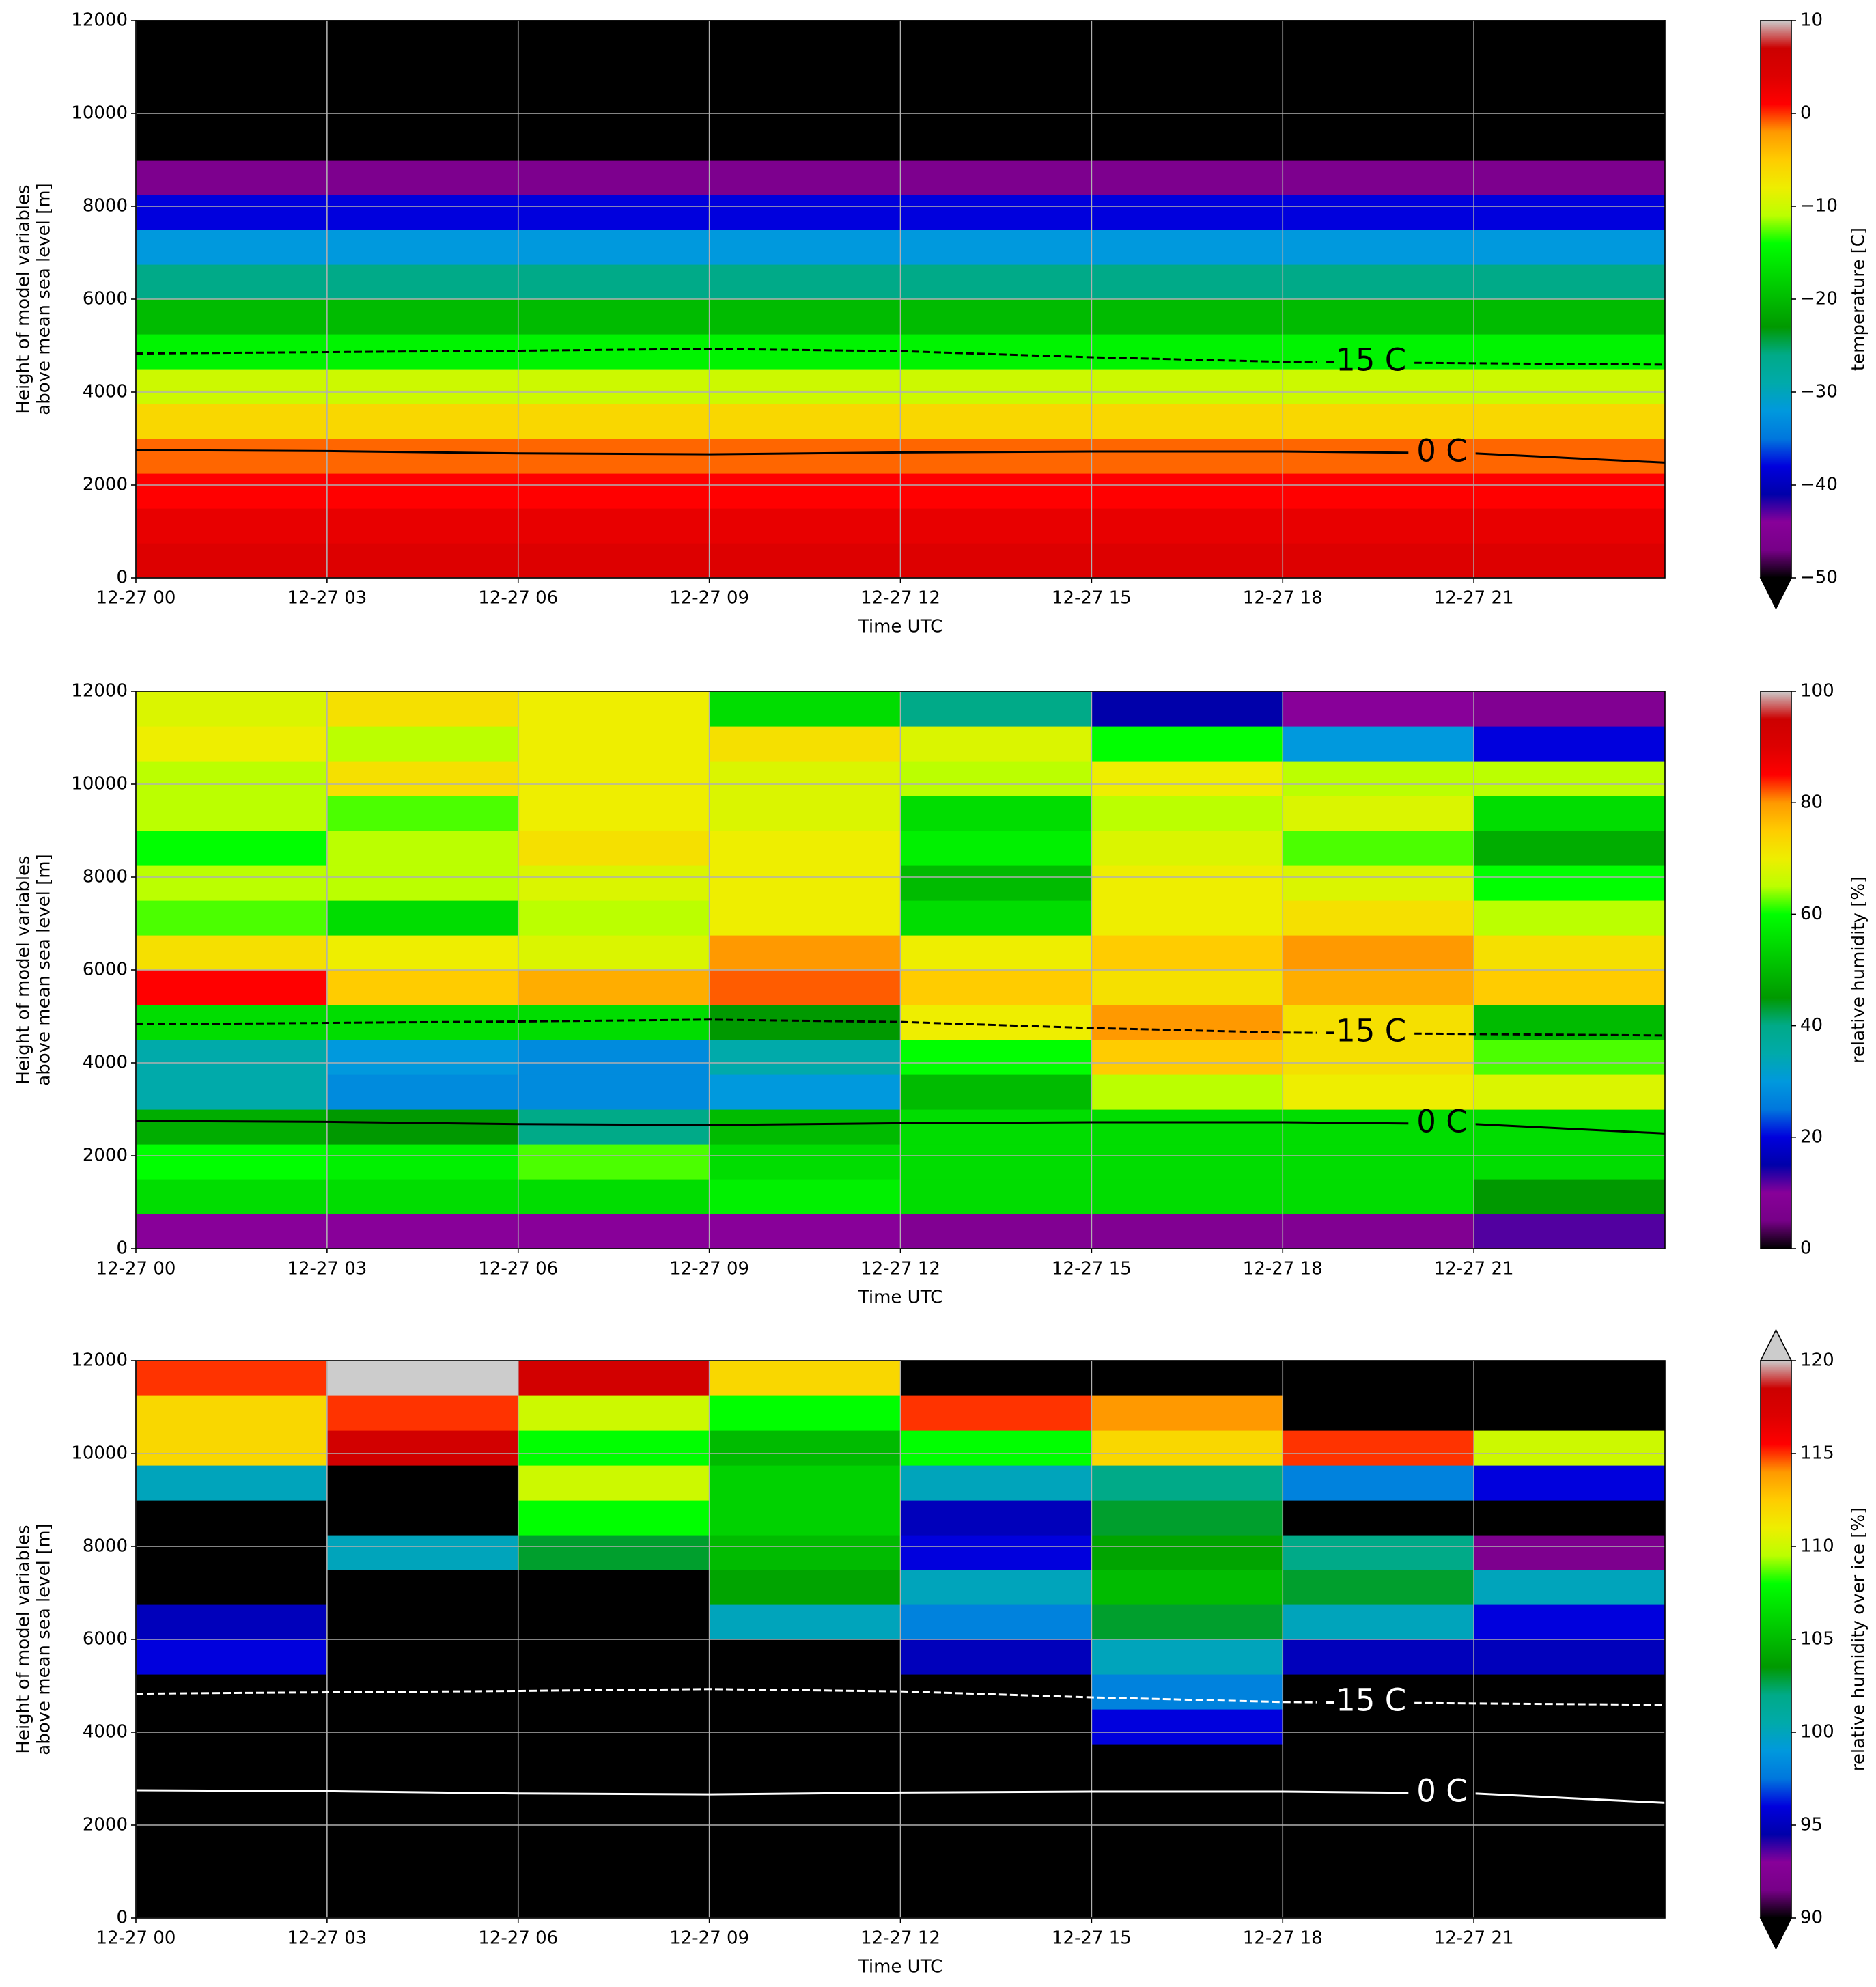 The width and height of the screenshot is (1876, 1987). Describe the element at coordinates (900, 1269) in the screenshot. I see `x-tick-label: 12-27 12` at that location.